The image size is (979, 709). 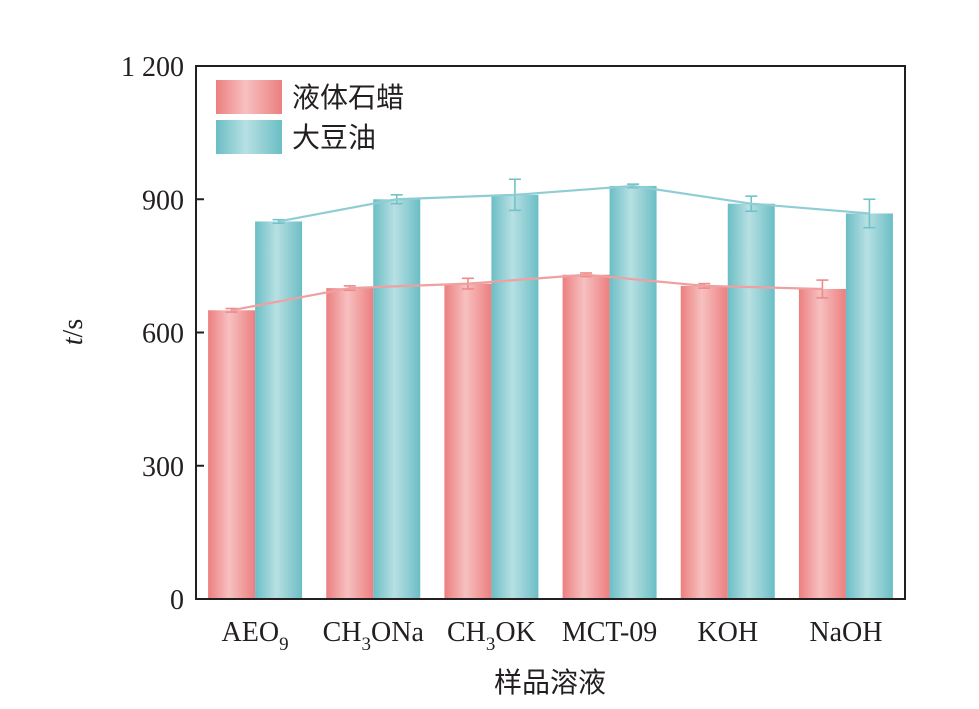 What do you see at coordinates (73, 328) in the screenshot?
I see `y-axis-title-unit: /s` at bounding box center [73, 328].